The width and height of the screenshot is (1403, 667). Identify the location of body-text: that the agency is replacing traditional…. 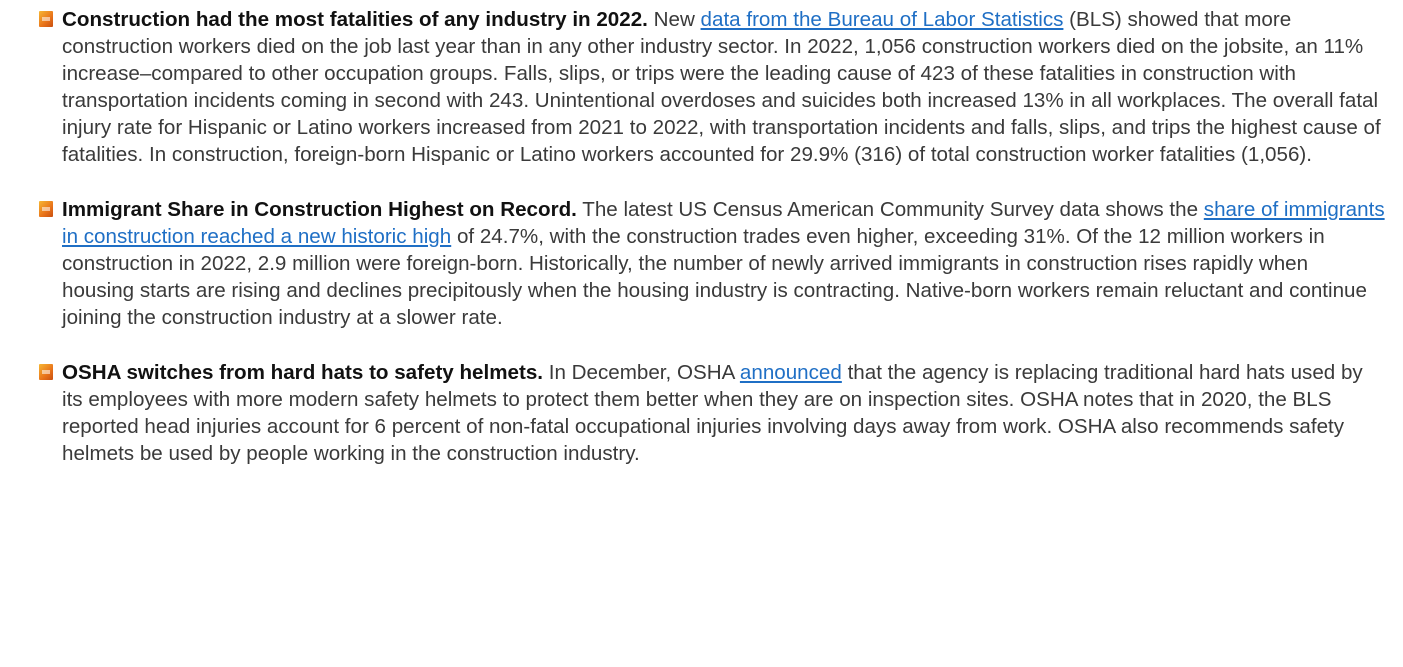
(712, 413).